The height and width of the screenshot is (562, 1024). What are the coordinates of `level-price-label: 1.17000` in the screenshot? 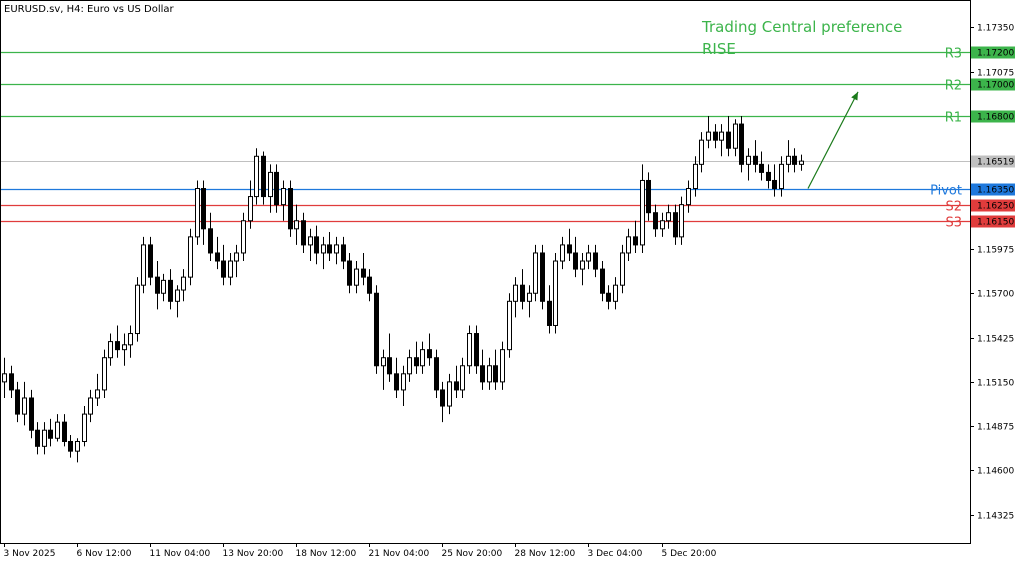 It's located at (995, 86).